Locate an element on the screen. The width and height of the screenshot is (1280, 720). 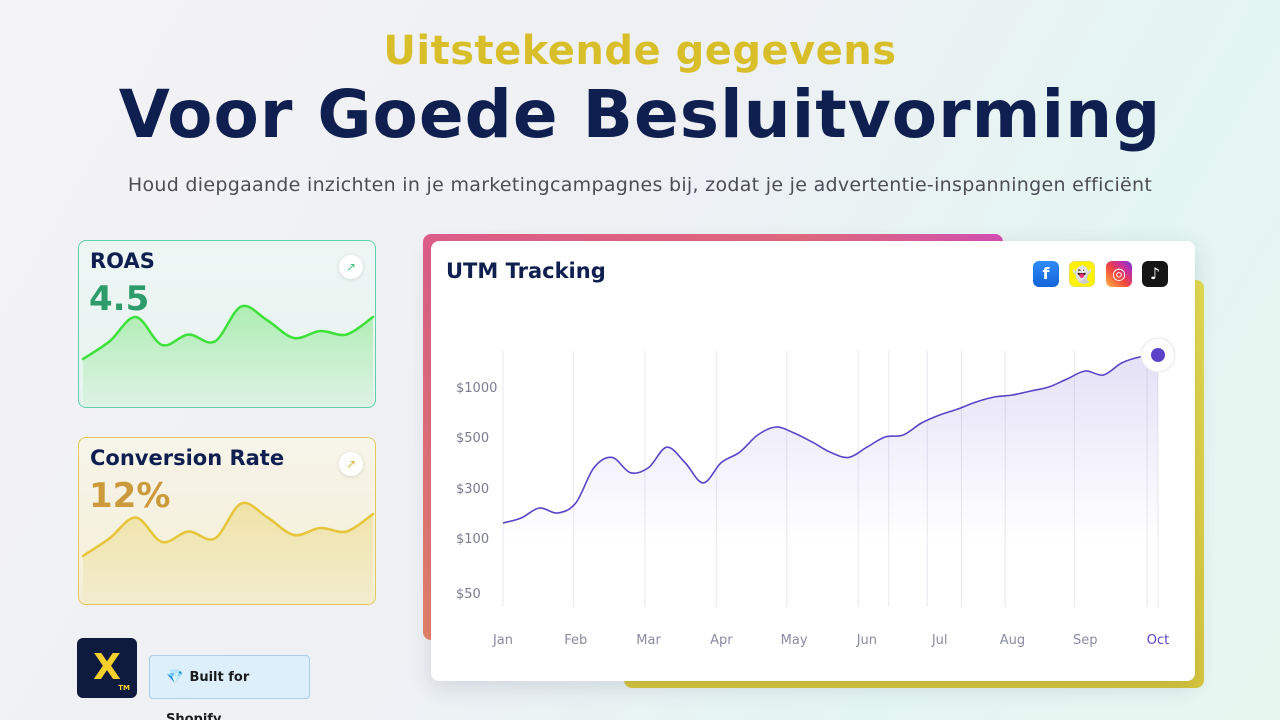
x-tick-label: Feb is located at coordinates (575, 640).